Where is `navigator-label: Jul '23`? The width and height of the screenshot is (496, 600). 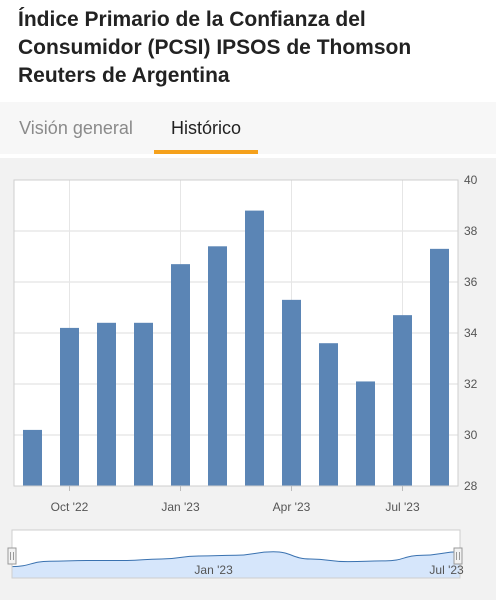
navigator-label: Jul '23 is located at coordinates (446, 570).